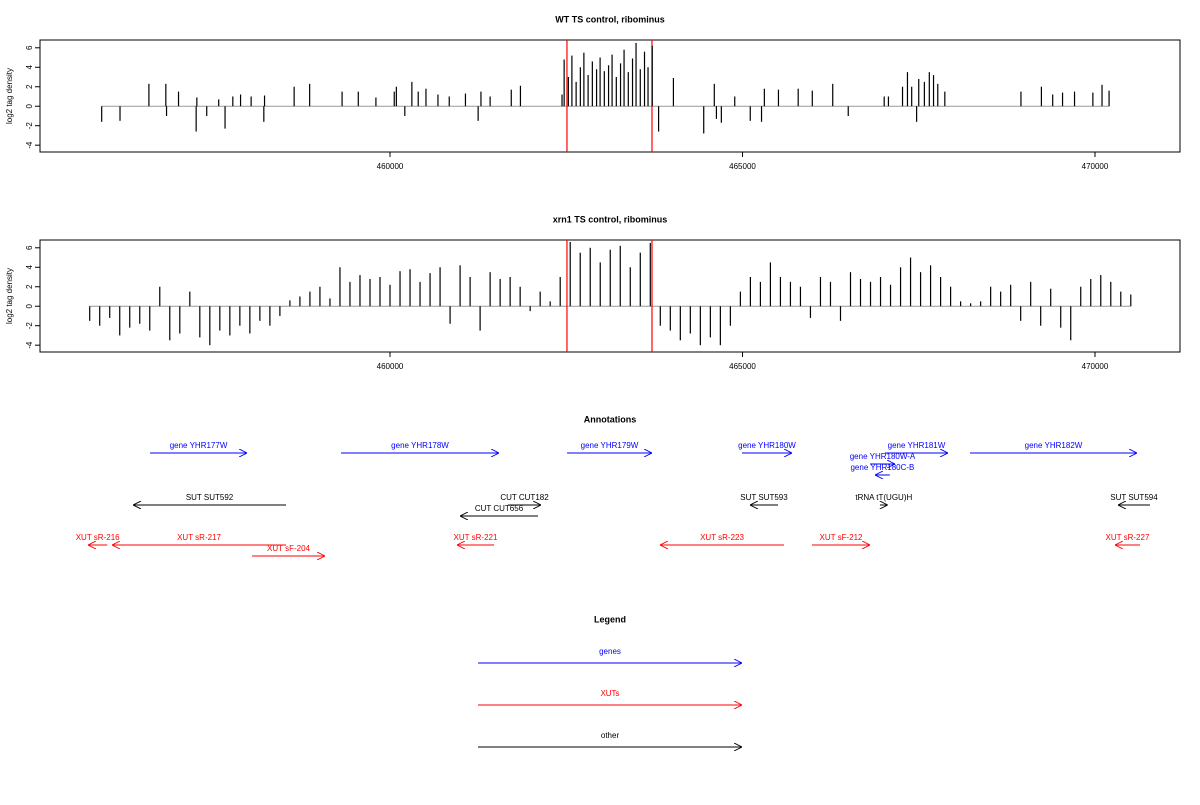  I want to click on feature-label: XUT sF-204, so click(289, 548).